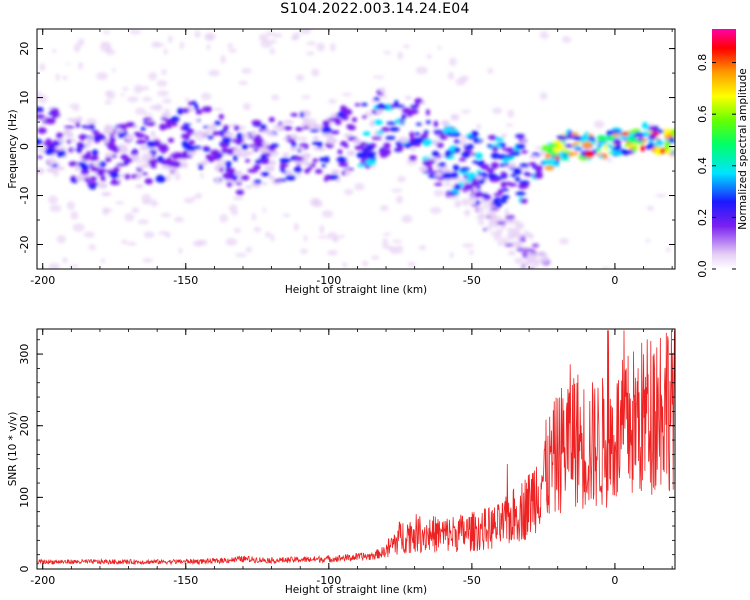 This screenshot has width=750, height=600. I want to click on y-tick-label: 200, so click(24, 425).